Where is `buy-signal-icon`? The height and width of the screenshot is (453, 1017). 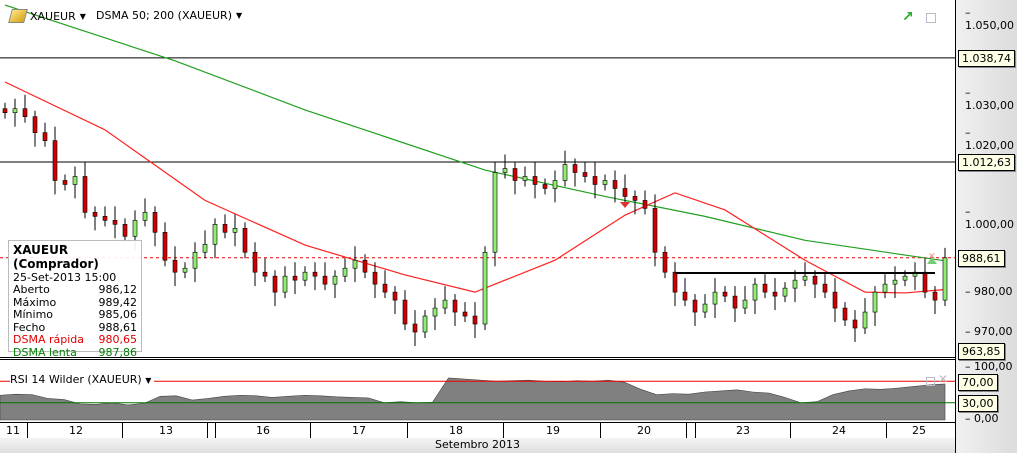
buy-signal-icon is located at coordinates (932, 260).